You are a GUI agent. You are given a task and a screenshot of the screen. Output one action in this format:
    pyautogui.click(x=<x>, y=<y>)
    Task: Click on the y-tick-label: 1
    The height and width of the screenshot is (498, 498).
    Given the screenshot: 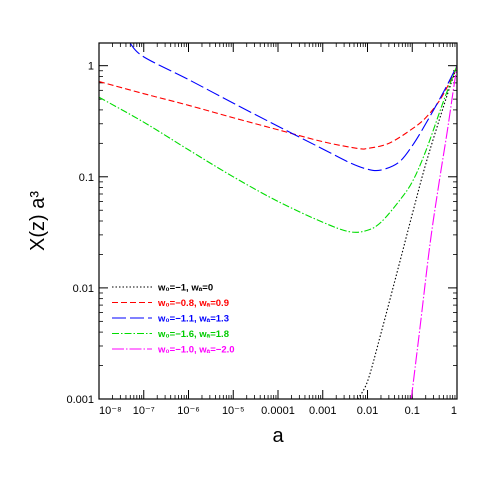 What is the action you would take?
    pyautogui.click(x=91, y=67)
    